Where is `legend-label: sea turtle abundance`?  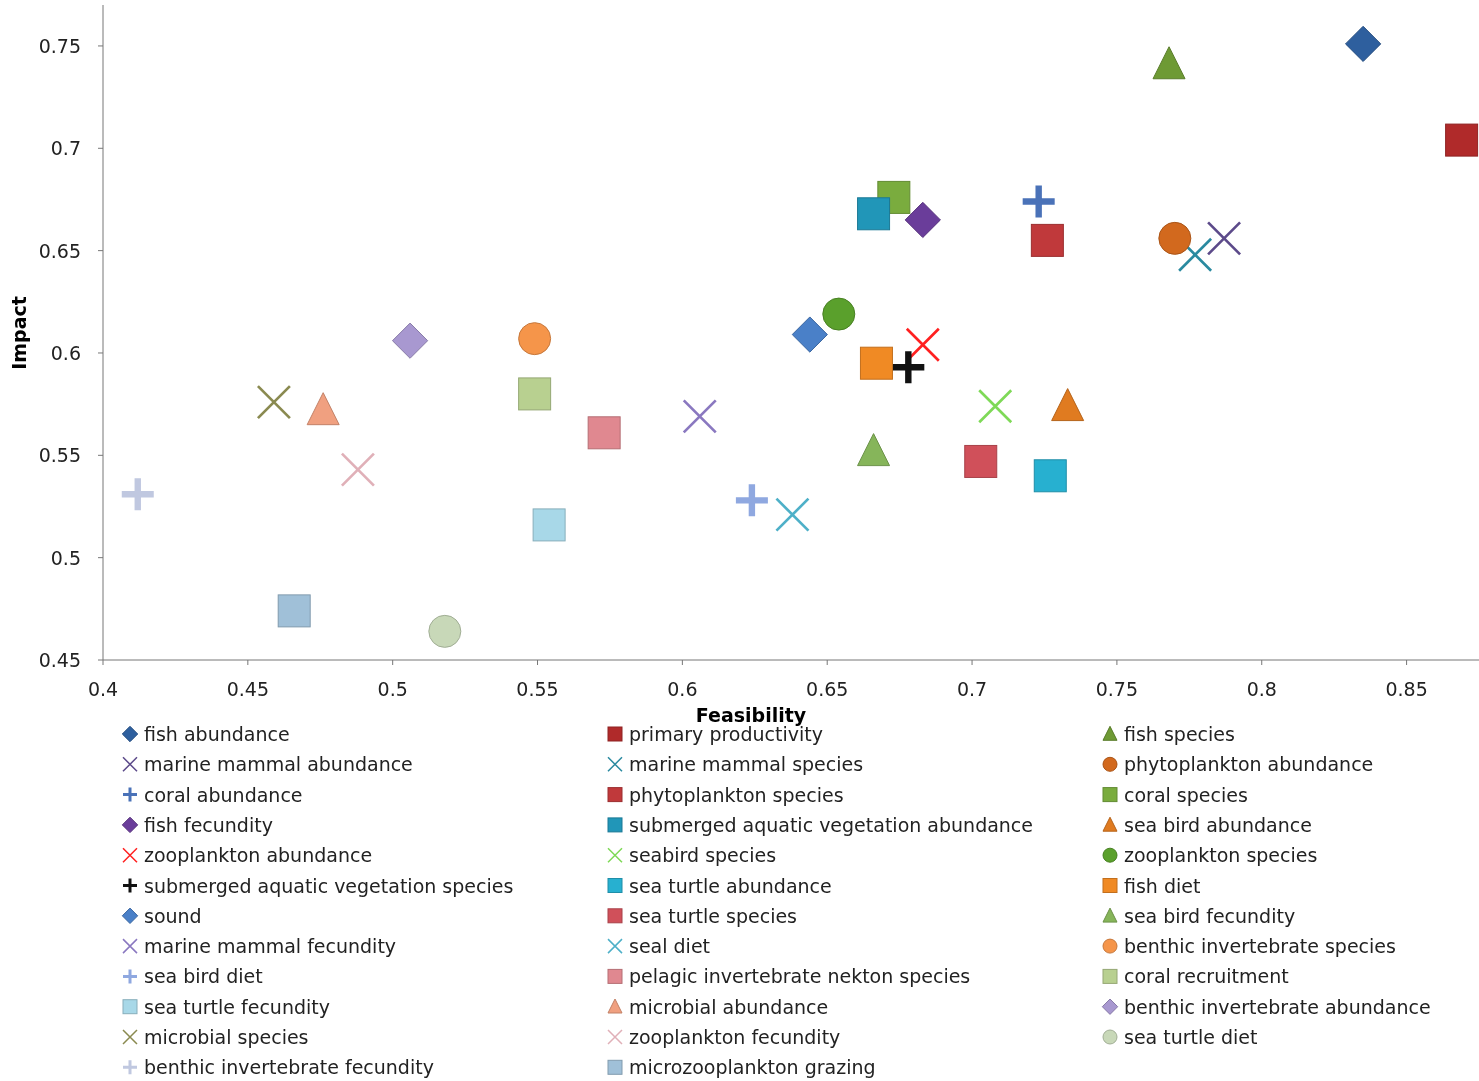
legend-label: sea turtle abundance is located at coordinates (730, 885).